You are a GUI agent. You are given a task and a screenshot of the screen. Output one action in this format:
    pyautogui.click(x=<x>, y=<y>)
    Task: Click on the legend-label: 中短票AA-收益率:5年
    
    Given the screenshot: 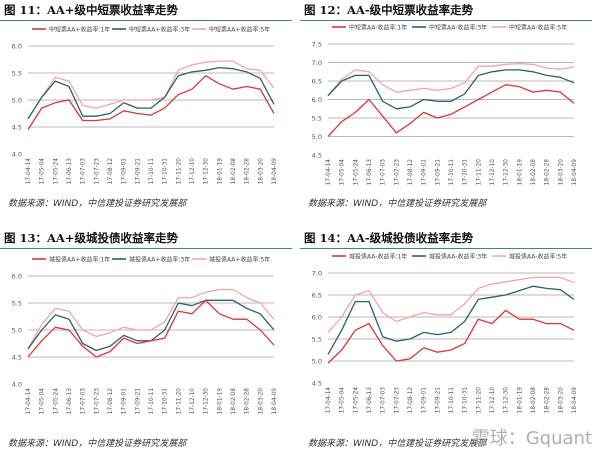 What is the action you would take?
    pyautogui.click(x=538, y=28)
    